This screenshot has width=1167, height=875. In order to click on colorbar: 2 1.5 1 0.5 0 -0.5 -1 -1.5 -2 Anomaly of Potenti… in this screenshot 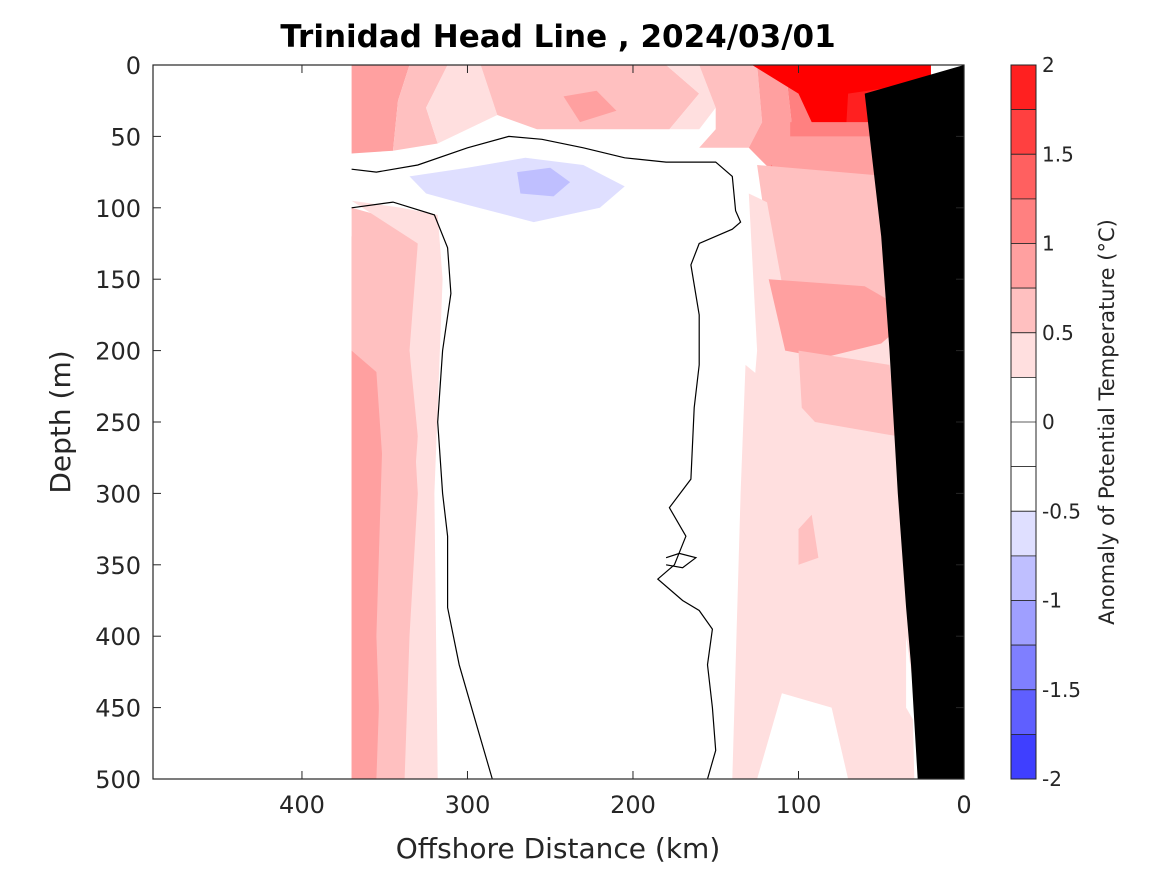, I will do `click(1064, 422)`.